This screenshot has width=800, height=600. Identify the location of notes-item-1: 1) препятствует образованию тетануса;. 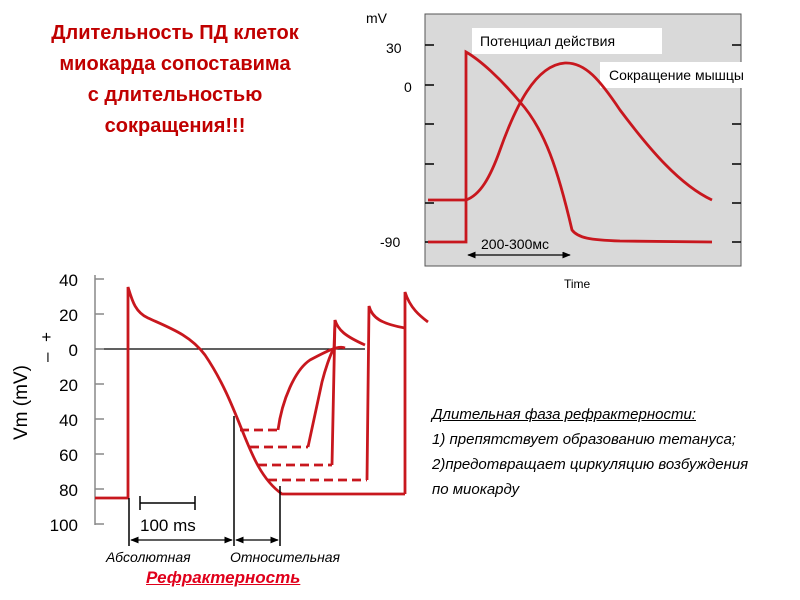
(584, 439).